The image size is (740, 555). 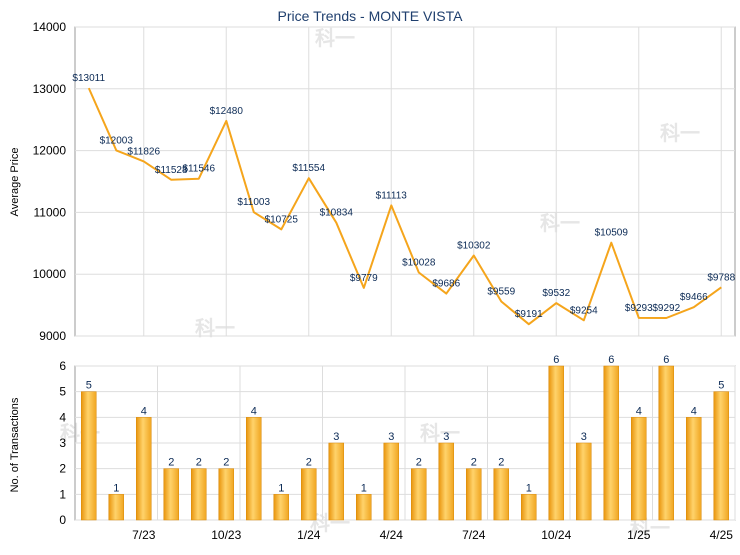 What do you see at coordinates (337, 213) in the screenshot?
I see `price-data-label: $10834` at bounding box center [337, 213].